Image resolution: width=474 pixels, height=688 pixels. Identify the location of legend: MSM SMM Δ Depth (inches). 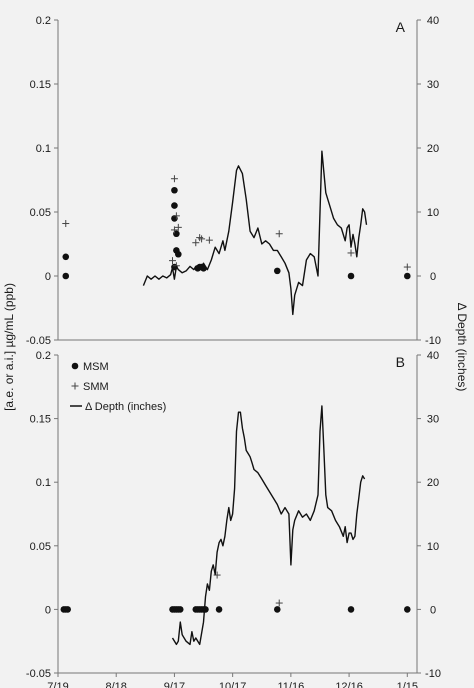
(118, 387).